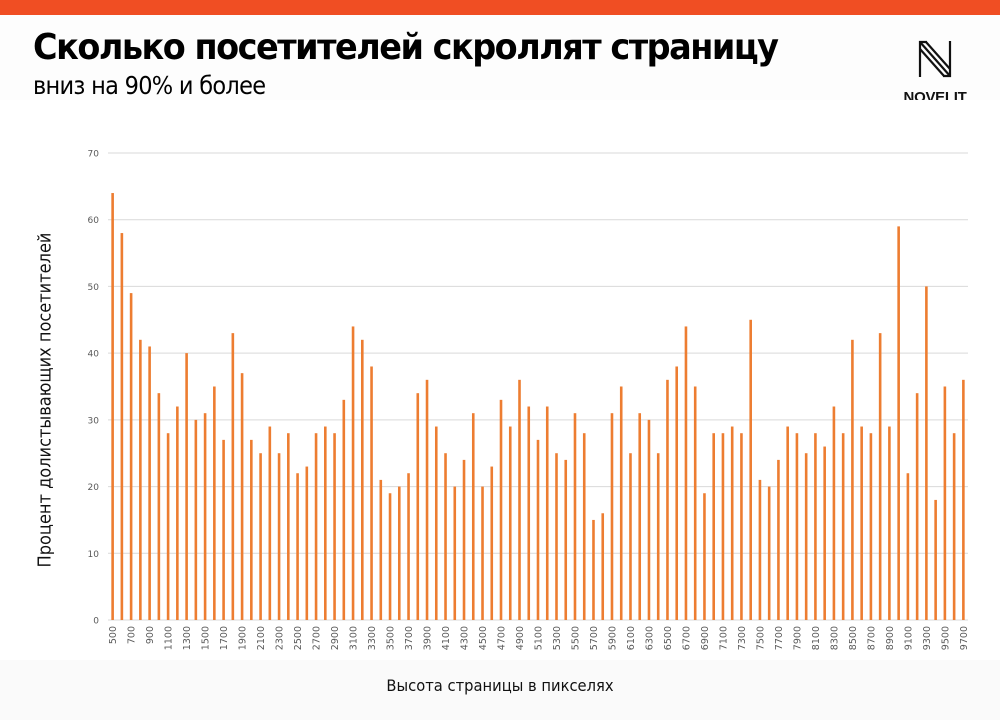 The image size is (1000, 720). What do you see at coordinates (908, 638) in the screenshot?
I see `x-tick-label: 9100` at bounding box center [908, 638].